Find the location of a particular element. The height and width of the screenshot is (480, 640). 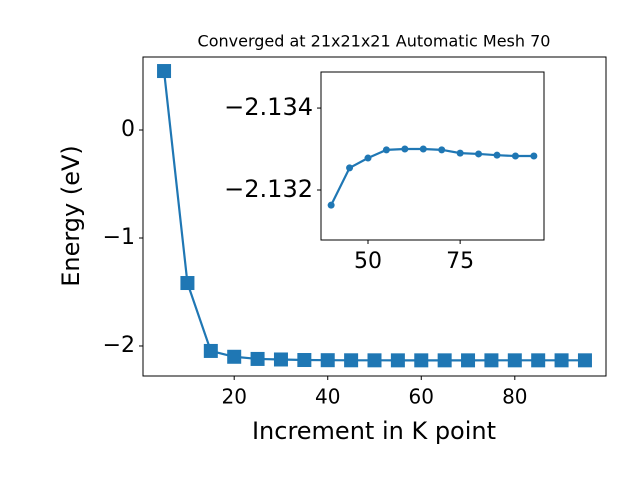

x-tick-label: 60 is located at coordinates (421, 397).